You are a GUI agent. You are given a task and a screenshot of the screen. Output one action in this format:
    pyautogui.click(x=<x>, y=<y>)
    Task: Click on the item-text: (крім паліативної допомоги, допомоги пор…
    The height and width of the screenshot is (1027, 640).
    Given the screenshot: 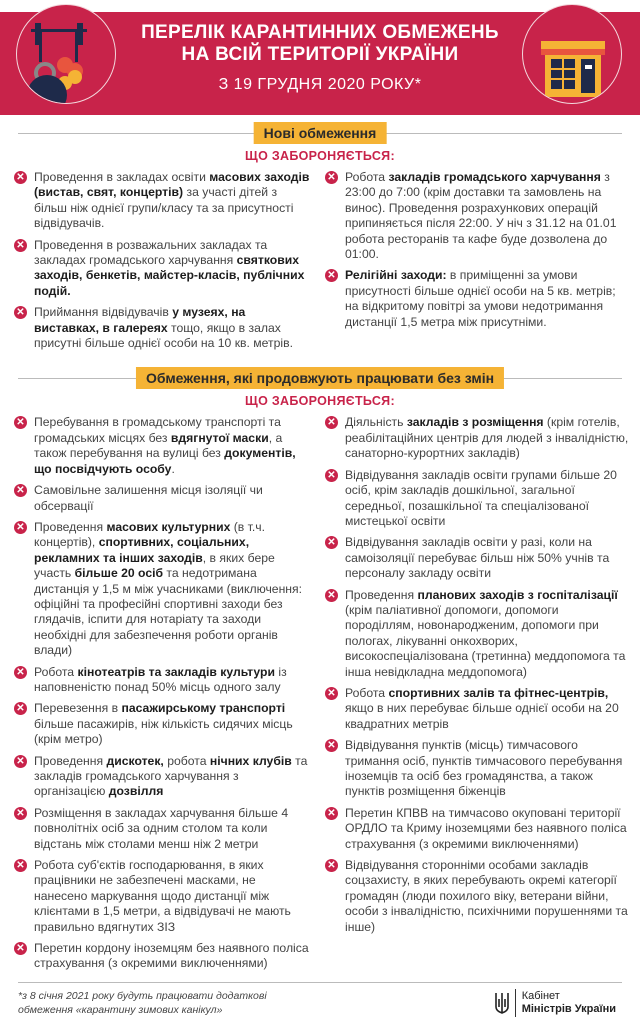 What is the action you would take?
    pyautogui.click(x=485, y=640)
    